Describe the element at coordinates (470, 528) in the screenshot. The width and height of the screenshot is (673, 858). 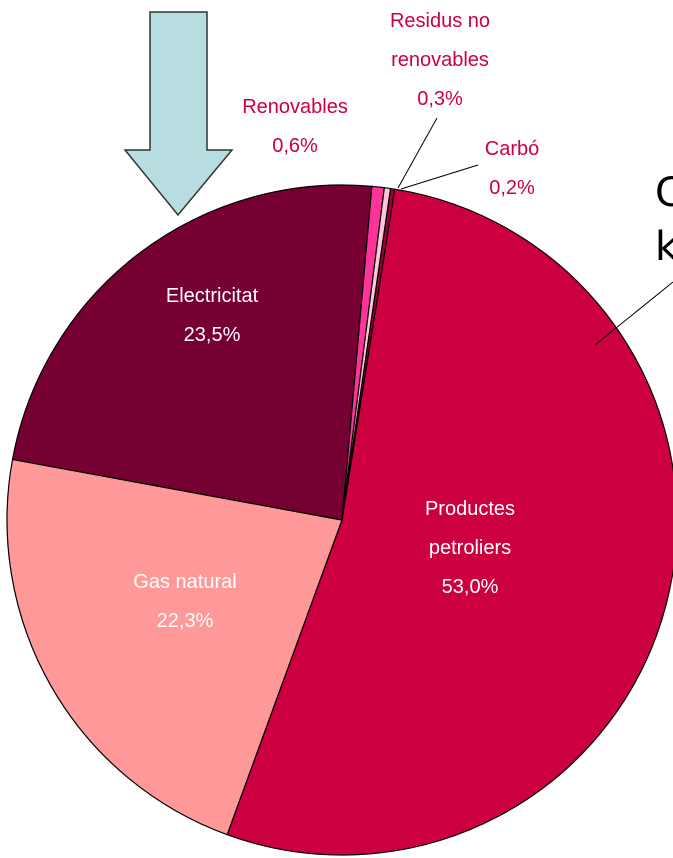
I see `category-label: Productes petroliers` at that location.